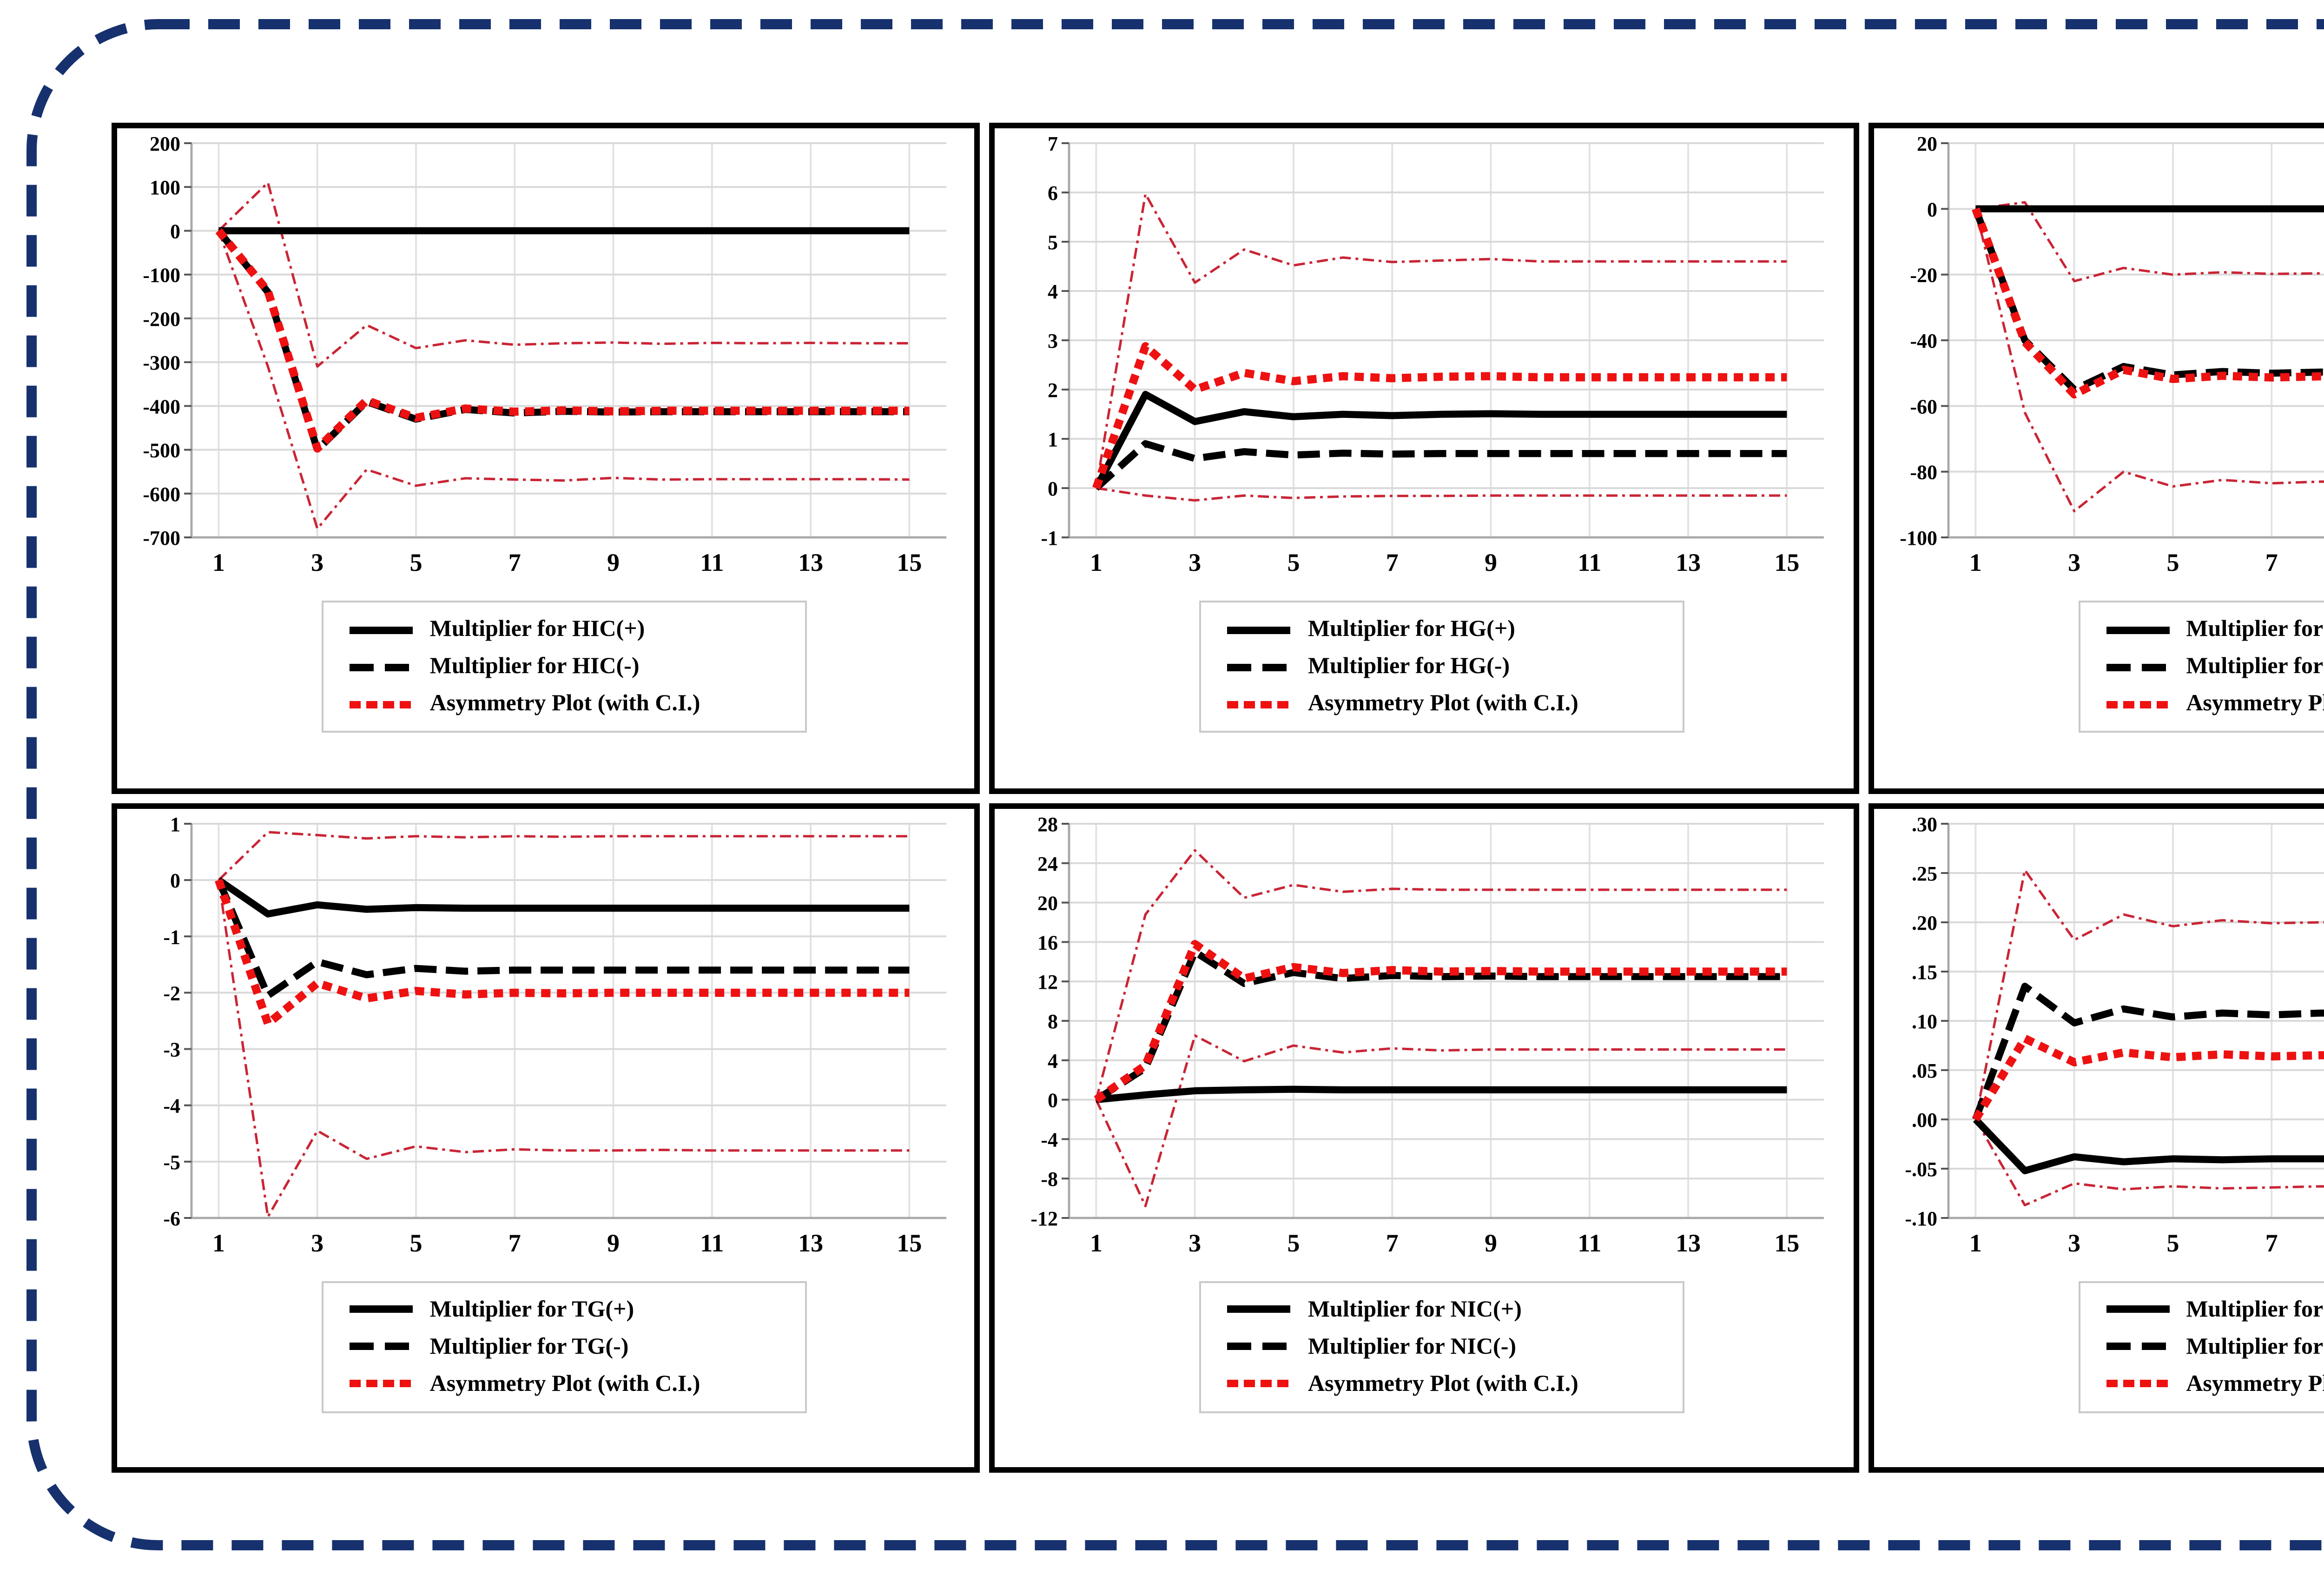  Describe the element at coordinates (1053, 439) in the screenshot. I see `y-tick-label: 1` at that location.